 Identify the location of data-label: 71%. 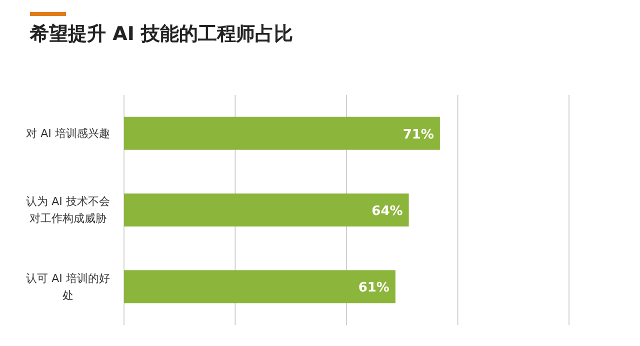
(418, 134).